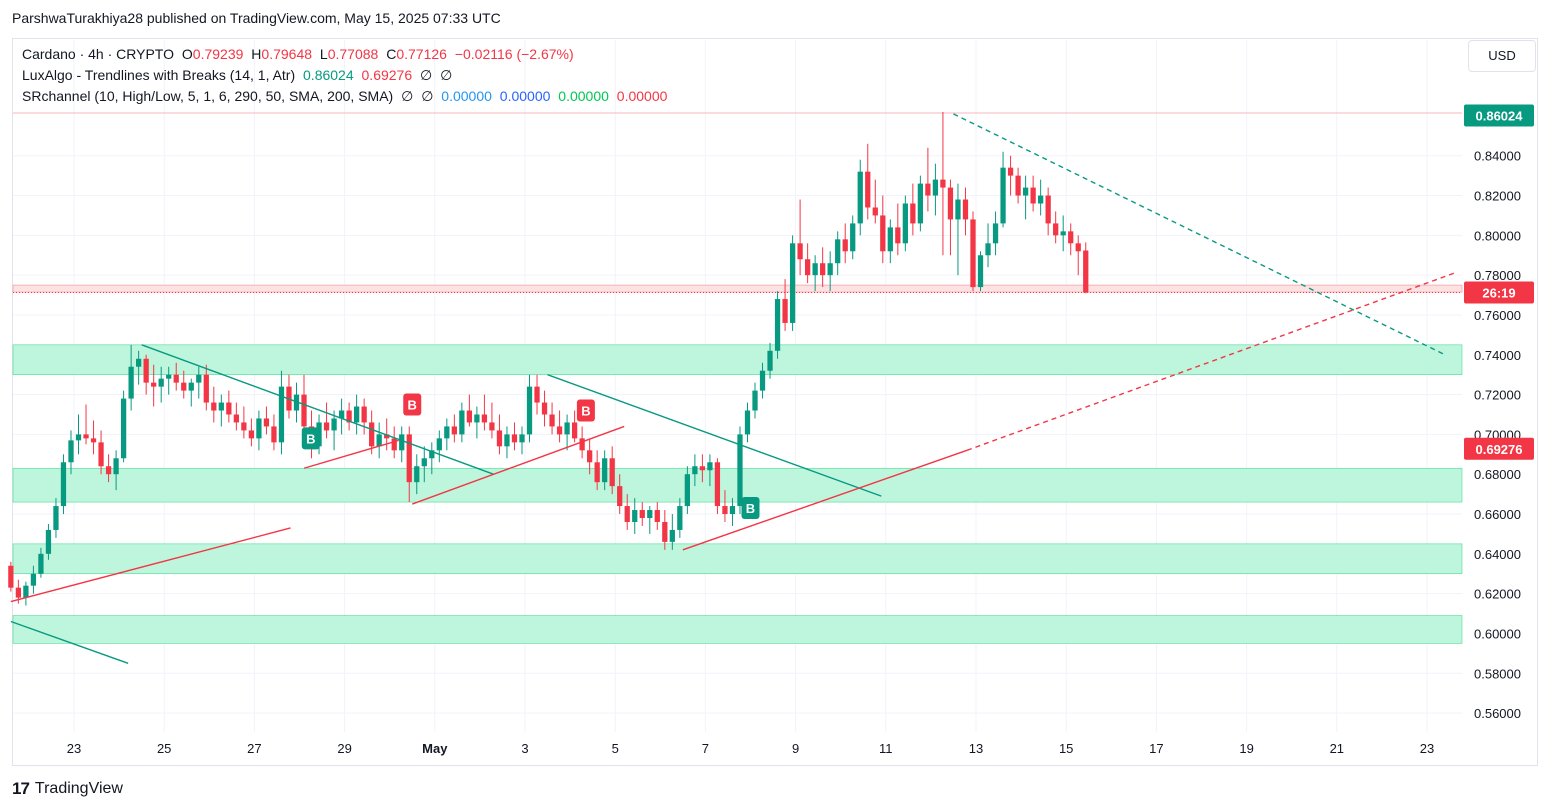 Image resolution: width=1553 pixels, height=810 pixels. What do you see at coordinates (1337, 748) in the screenshot?
I see `x-tick-label: 21` at bounding box center [1337, 748].